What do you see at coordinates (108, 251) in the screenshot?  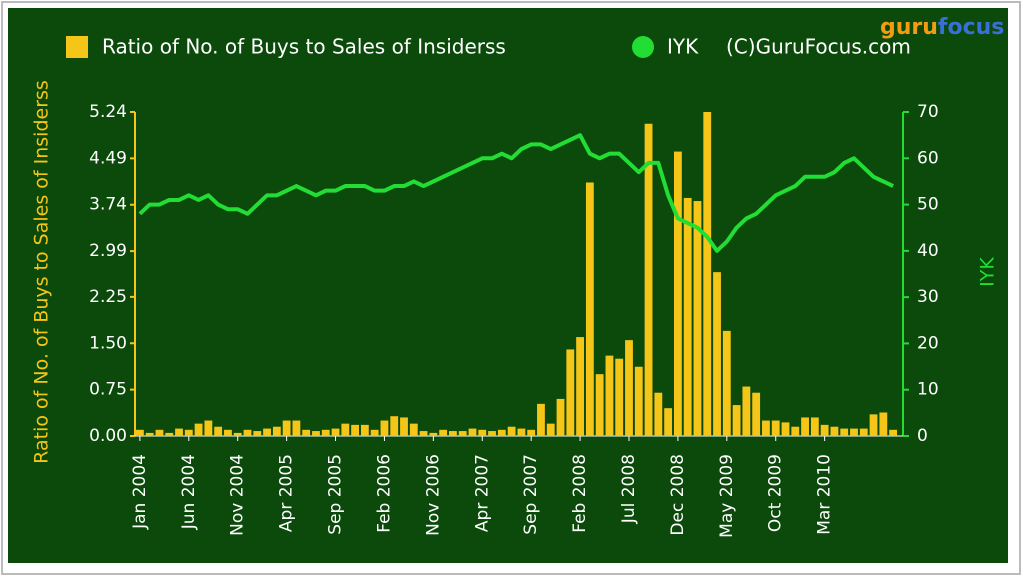 I see `y-tick-label: 2.99` at bounding box center [108, 251].